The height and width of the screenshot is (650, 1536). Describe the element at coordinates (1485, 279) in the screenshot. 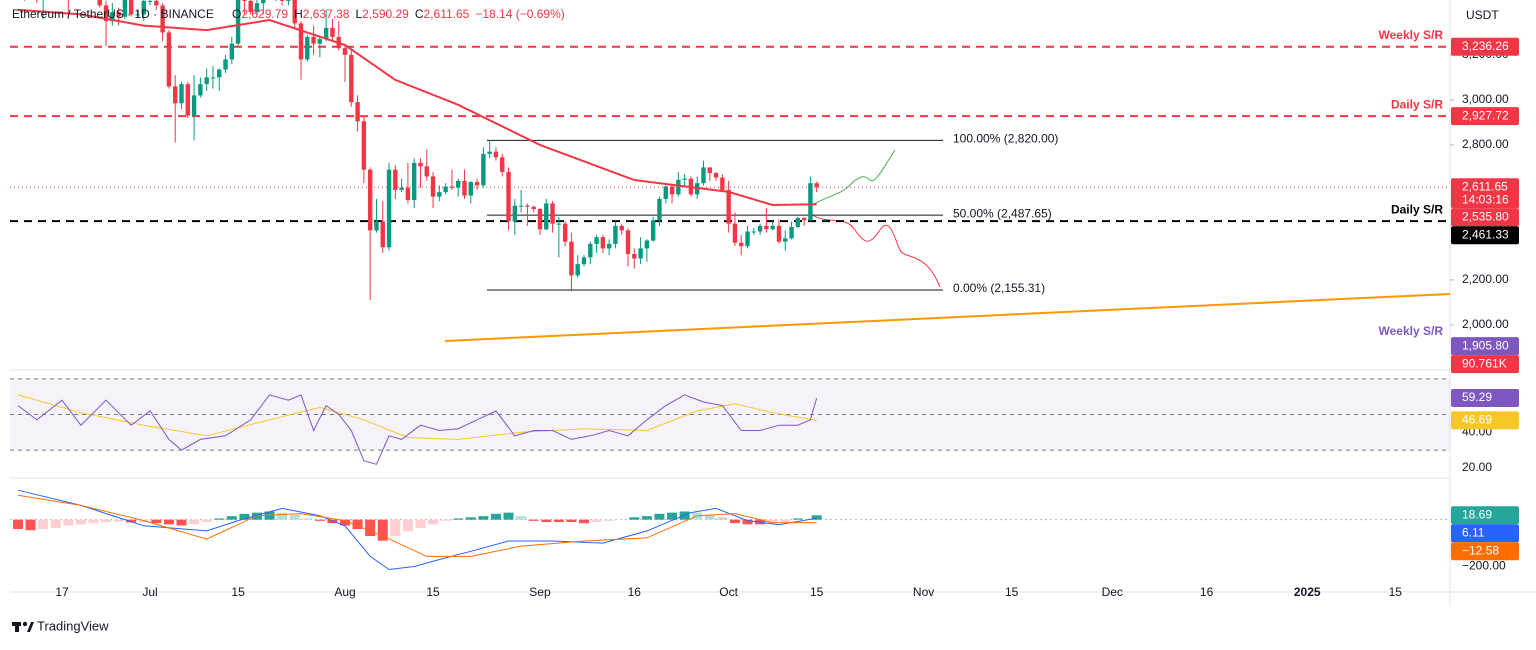

I see `y-tick-label: 2,200.00` at that location.